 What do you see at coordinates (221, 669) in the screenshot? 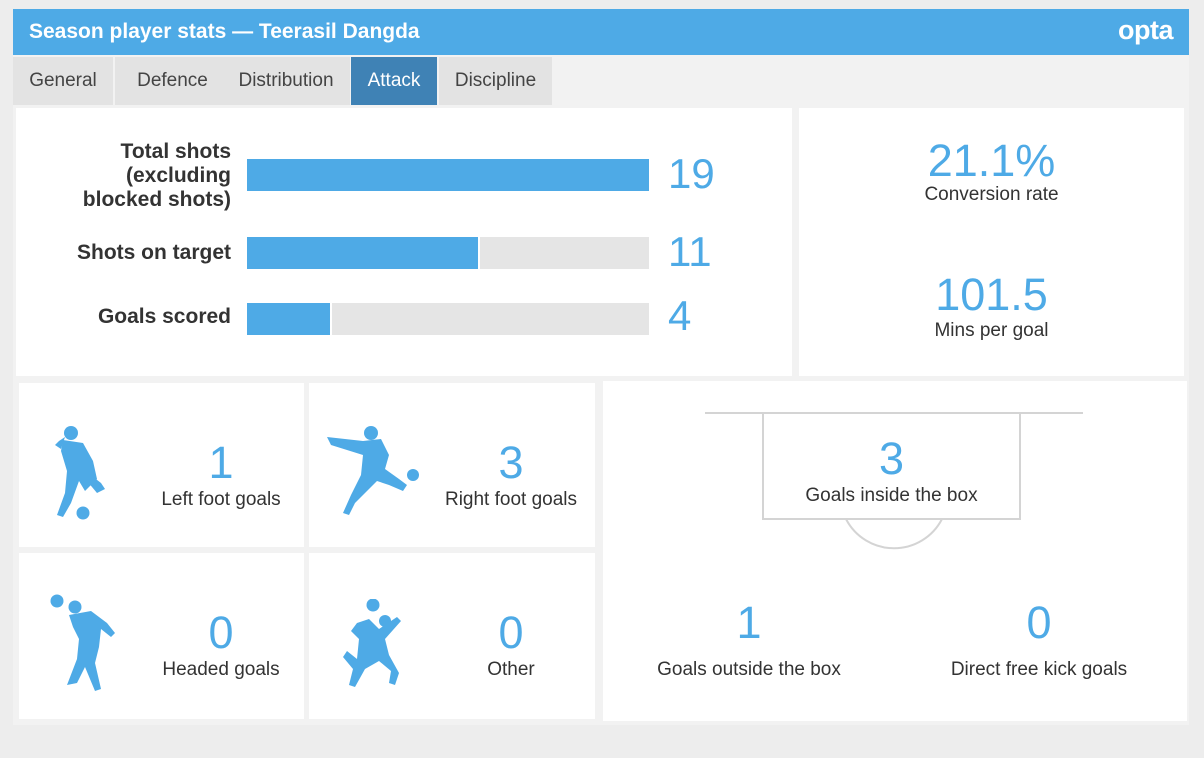
I see `headed-goals-label: Headed goals` at bounding box center [221, 669].